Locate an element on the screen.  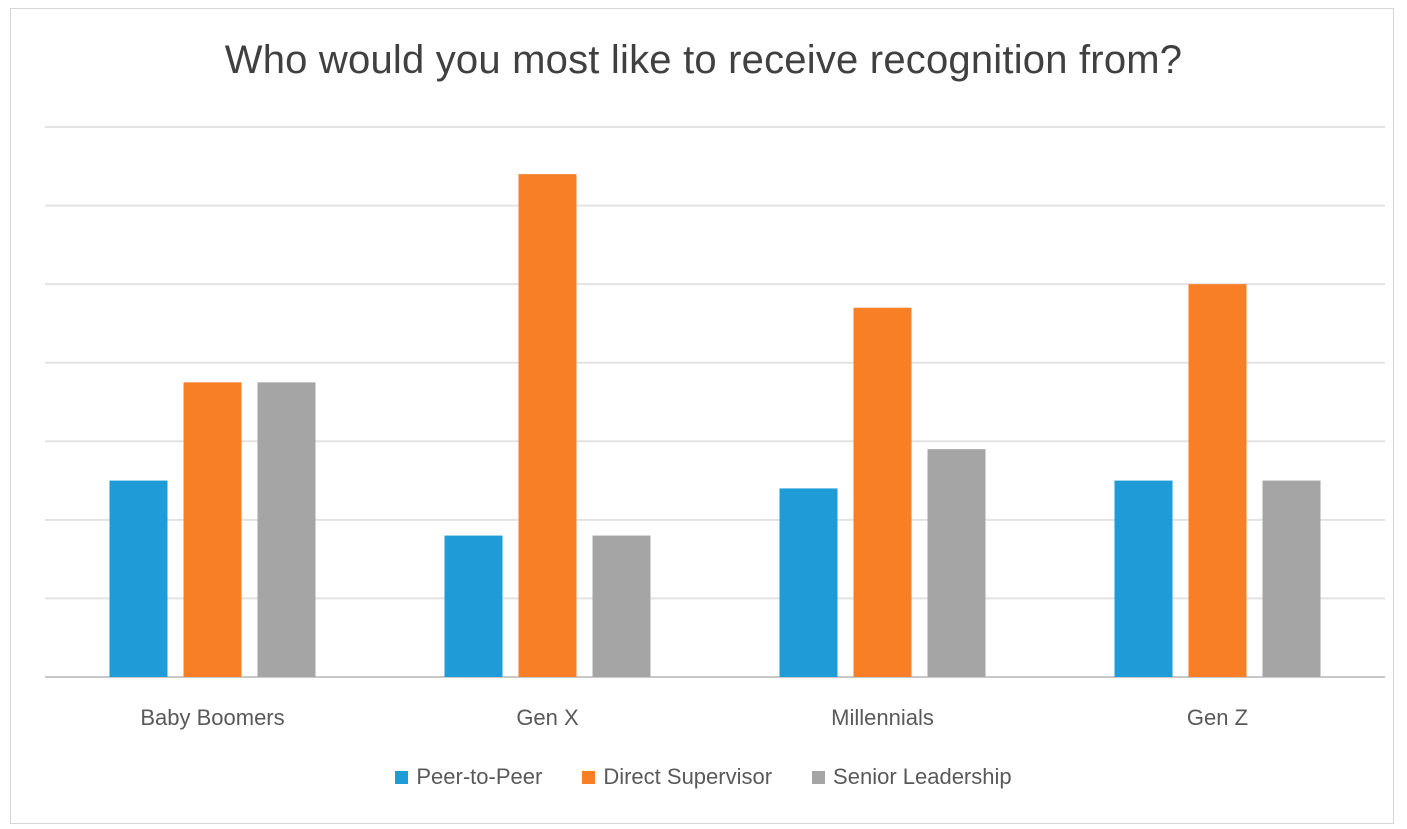
bar-peer-to-peer-gen-x is located at coordinates (473, 606).